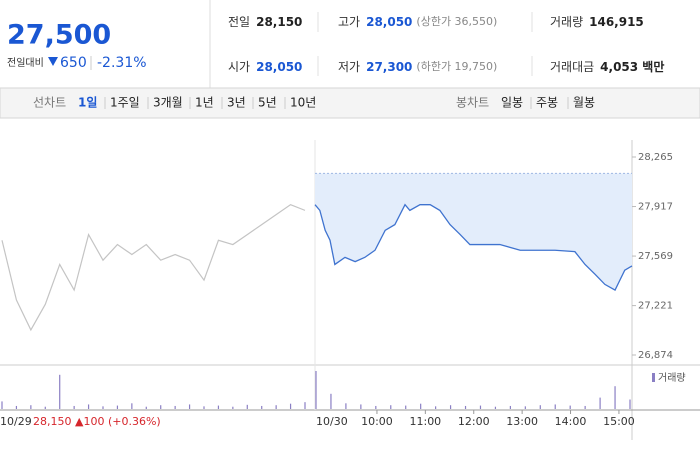 The height and width of the screenshot is (454, 700). What do you see at coordinates (239, 67) in the screenshot?
I see `stat-label: 시가` at bounding box center [239, 67].